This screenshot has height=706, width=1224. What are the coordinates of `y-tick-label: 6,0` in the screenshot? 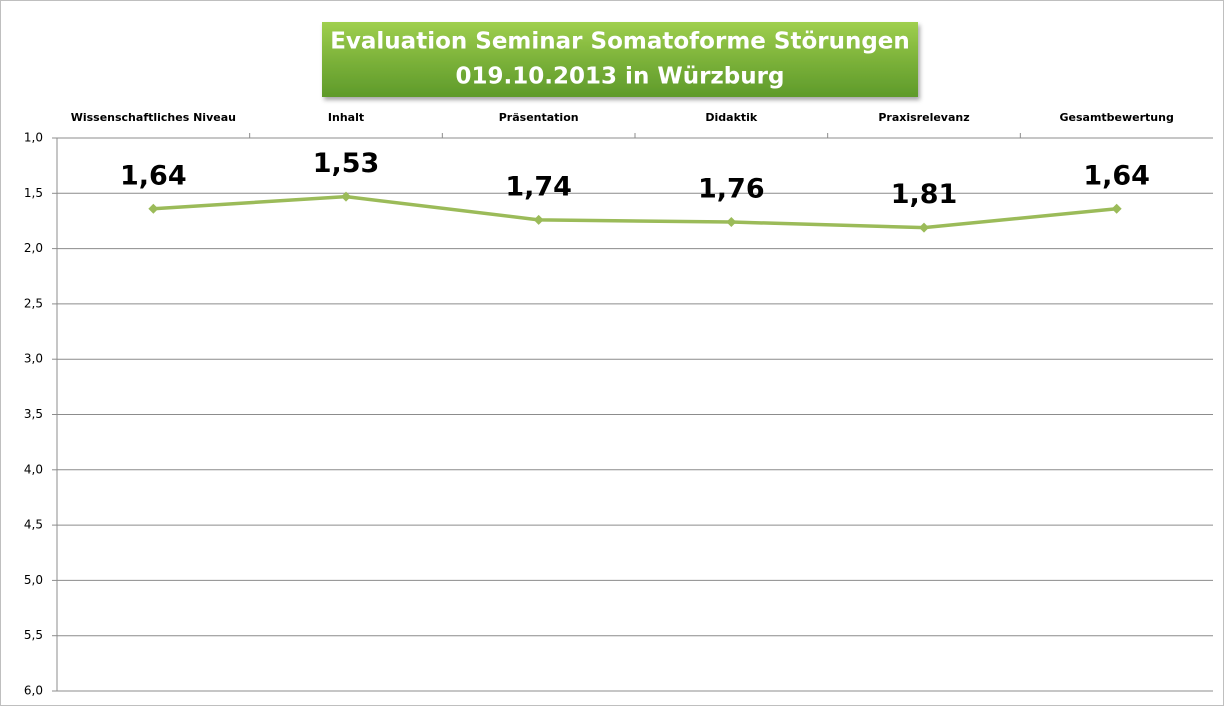 It's located at (33, 691).